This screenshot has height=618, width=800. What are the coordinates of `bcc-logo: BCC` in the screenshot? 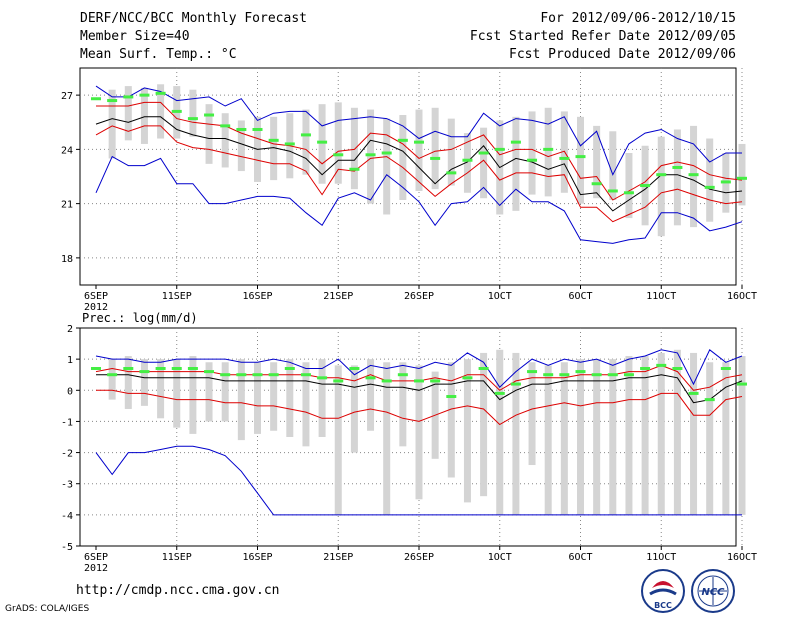 It's located at (663, 591).